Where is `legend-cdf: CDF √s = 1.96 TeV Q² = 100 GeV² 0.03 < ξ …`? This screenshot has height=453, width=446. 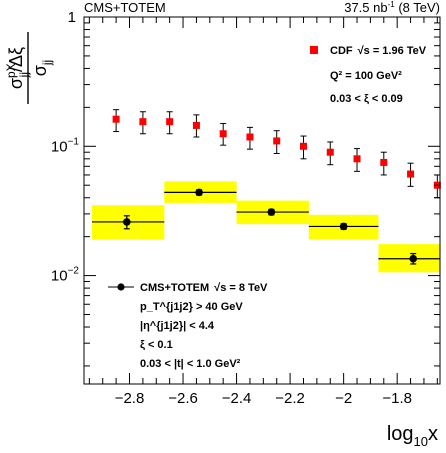 legend-cdf: CDF √s = 1.96 TeV Q² = 100 GeV² 0.03 < ξ … is located at coordinates (368, 75).